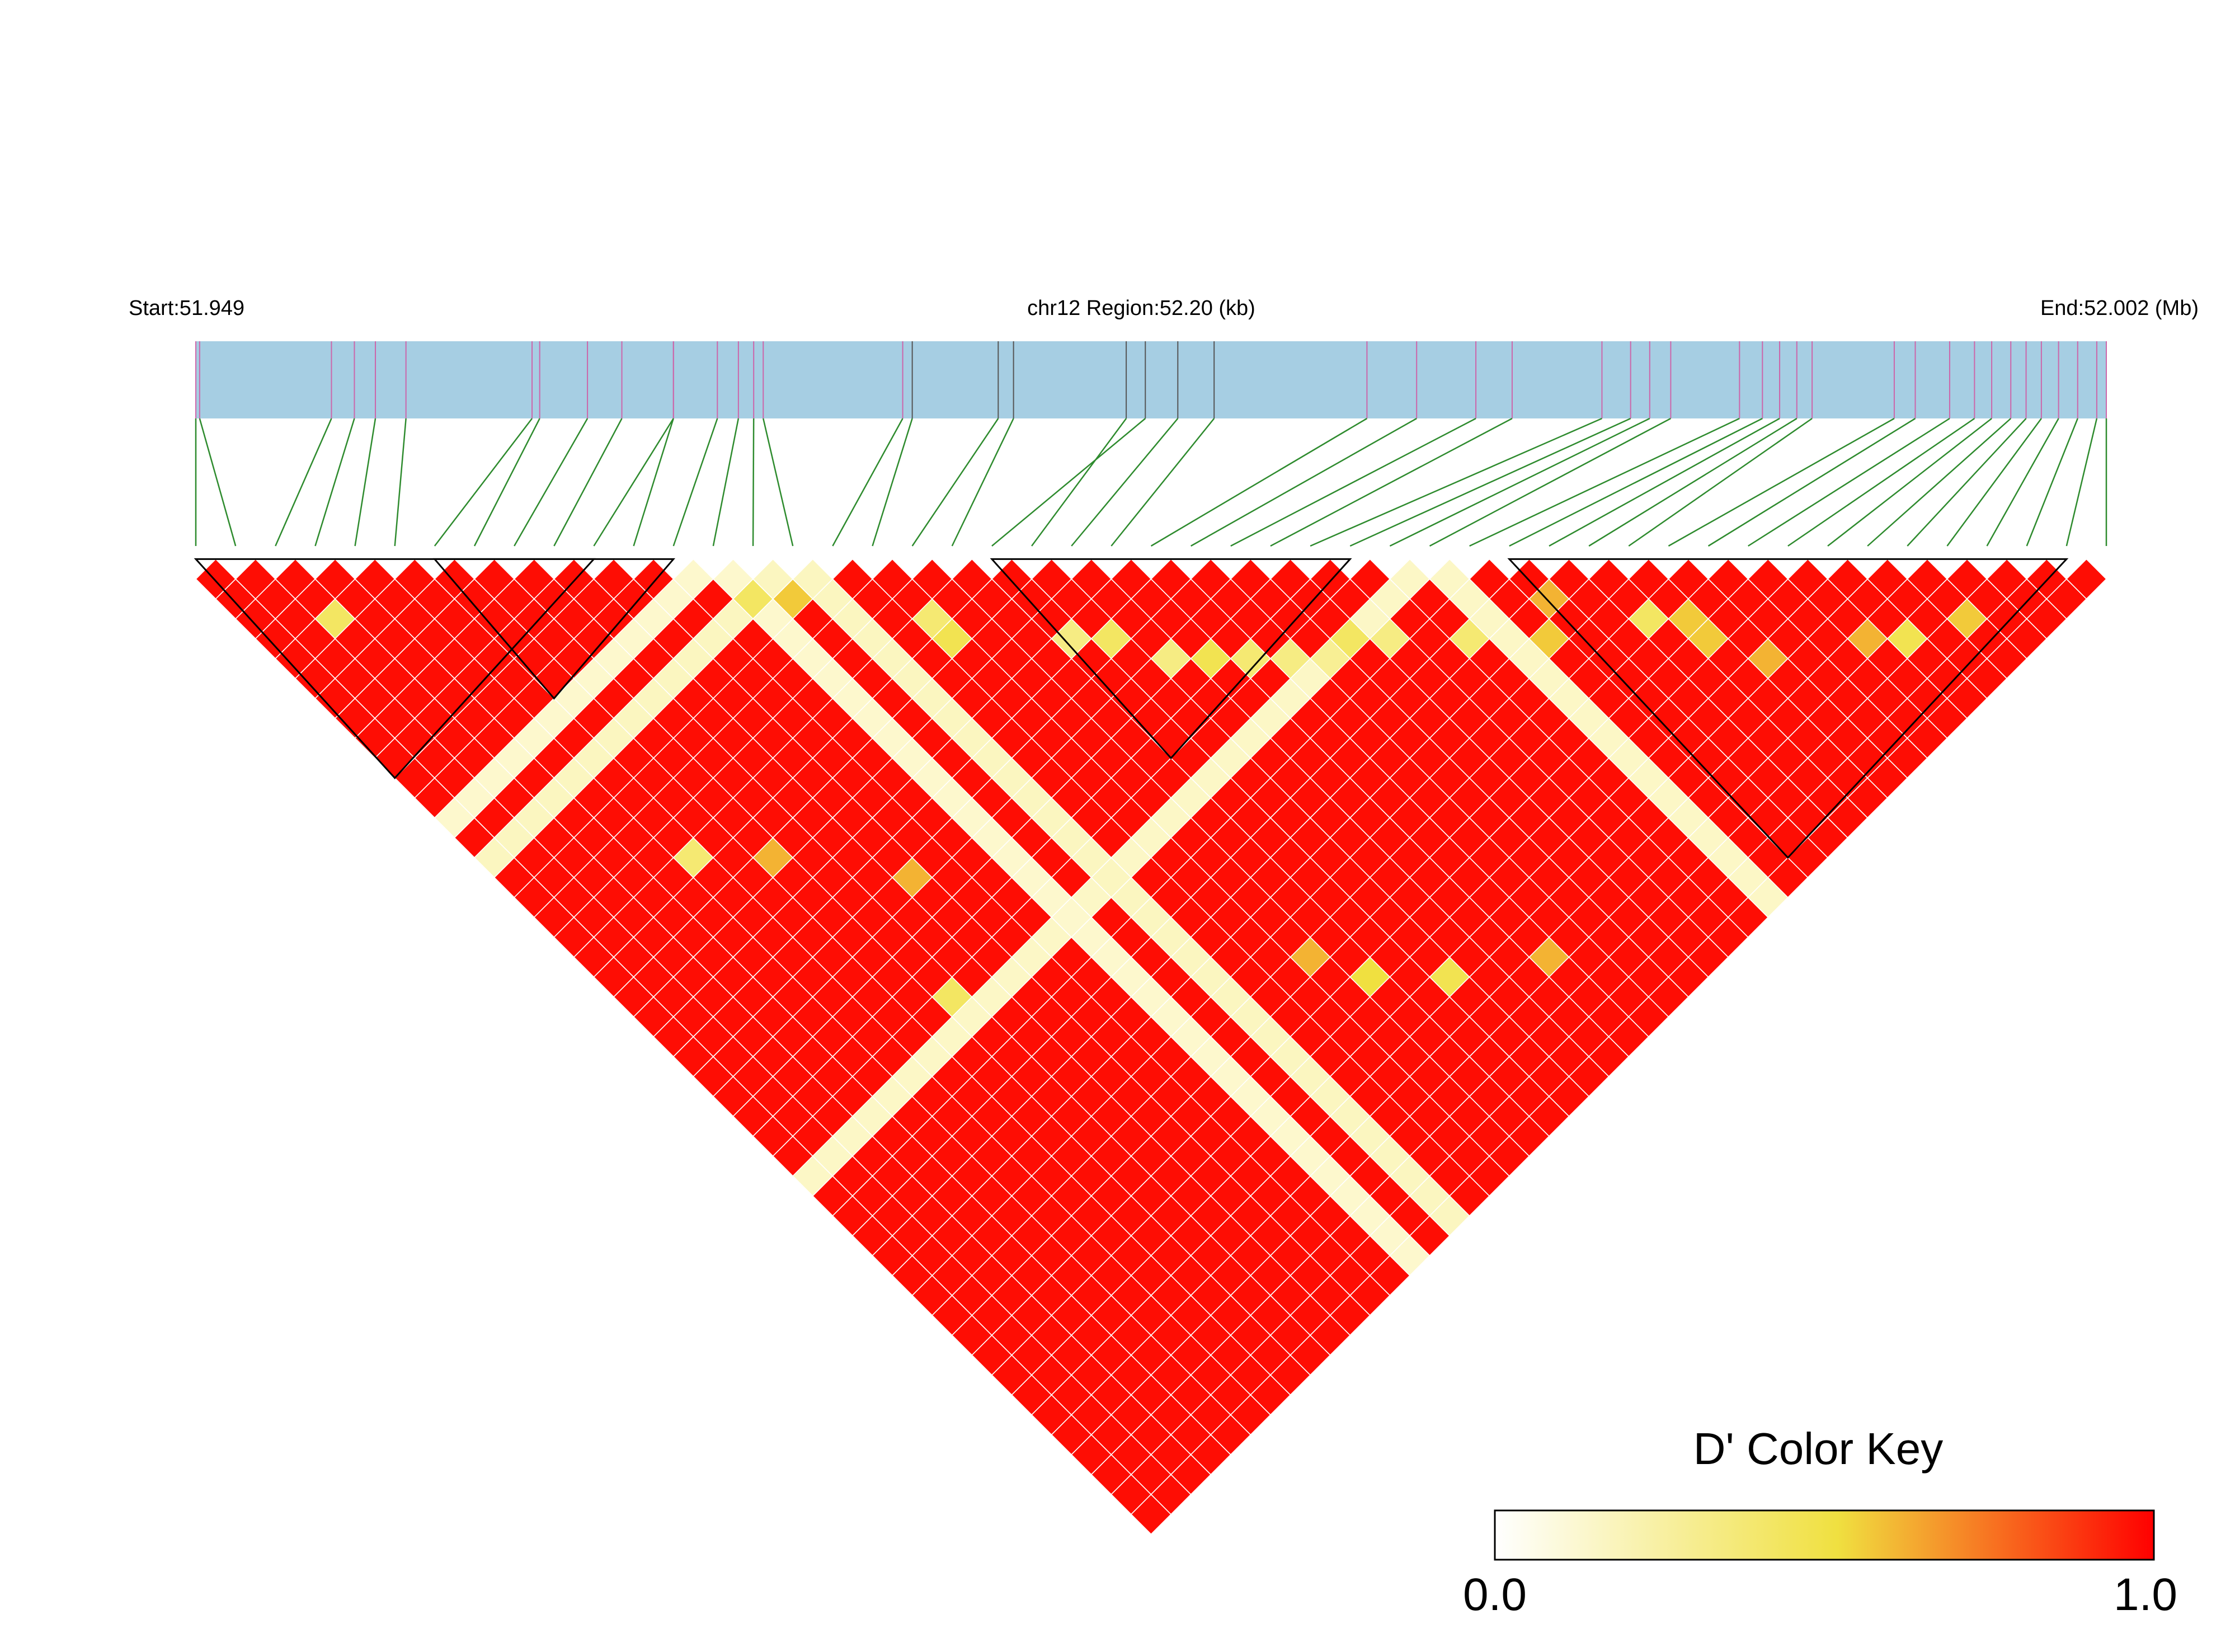 The width and height of the screenshot is (2235, 1652). What do you see at coordinates (1141, 308) in the screenshot?
I see `region-label: chr12 Region:52.20 (kb)` at bounding box center [1141, 308].